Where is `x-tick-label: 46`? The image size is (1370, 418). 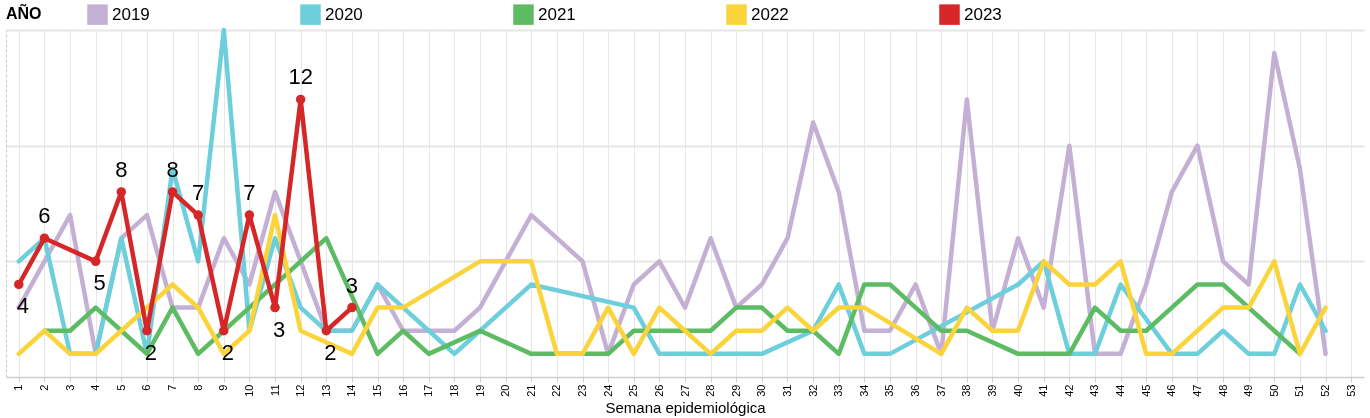
x-tick-label: 46 is located at coordinates (1171, 390).